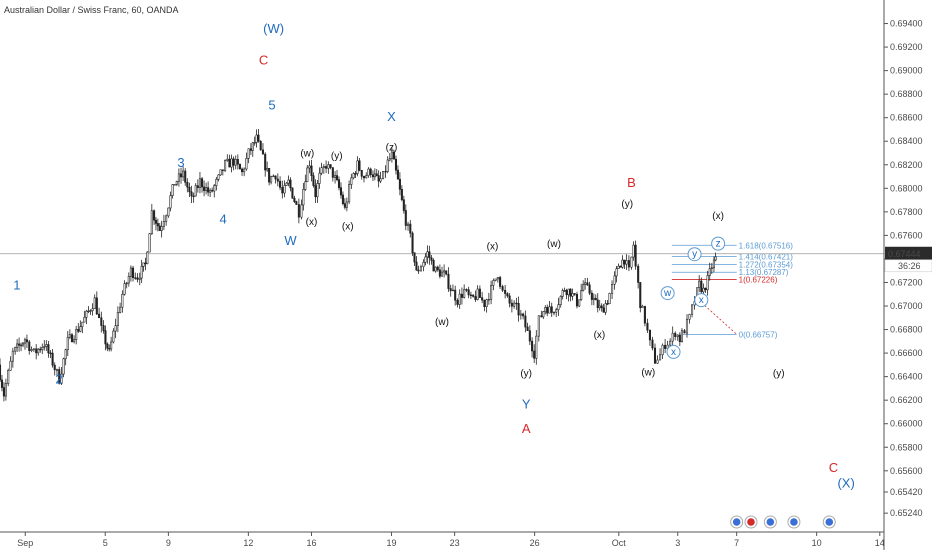 This screenshot has height=550, width=932. What do you see at coordinates (168, 543) in the screenshot?
I see `time-tick-label: 9` at bounding box center [168, 543].